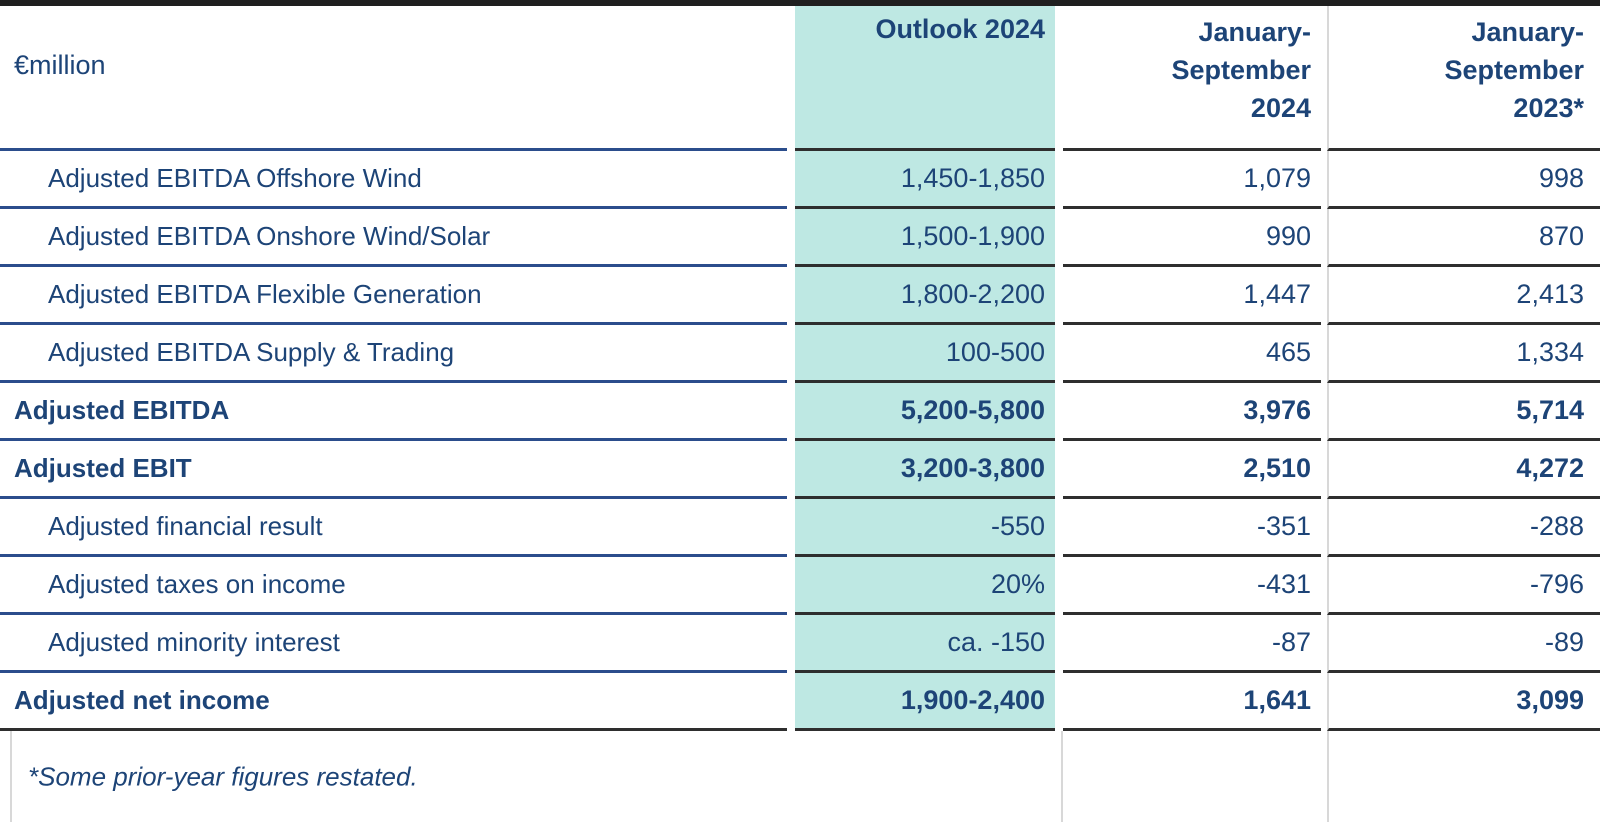 The height and width of the screenshot is (822, 1600). What do you see at coordinates (1328, 776) in the screenshot?
I see `footer-divider-right` at bounding box center [1328, 776].